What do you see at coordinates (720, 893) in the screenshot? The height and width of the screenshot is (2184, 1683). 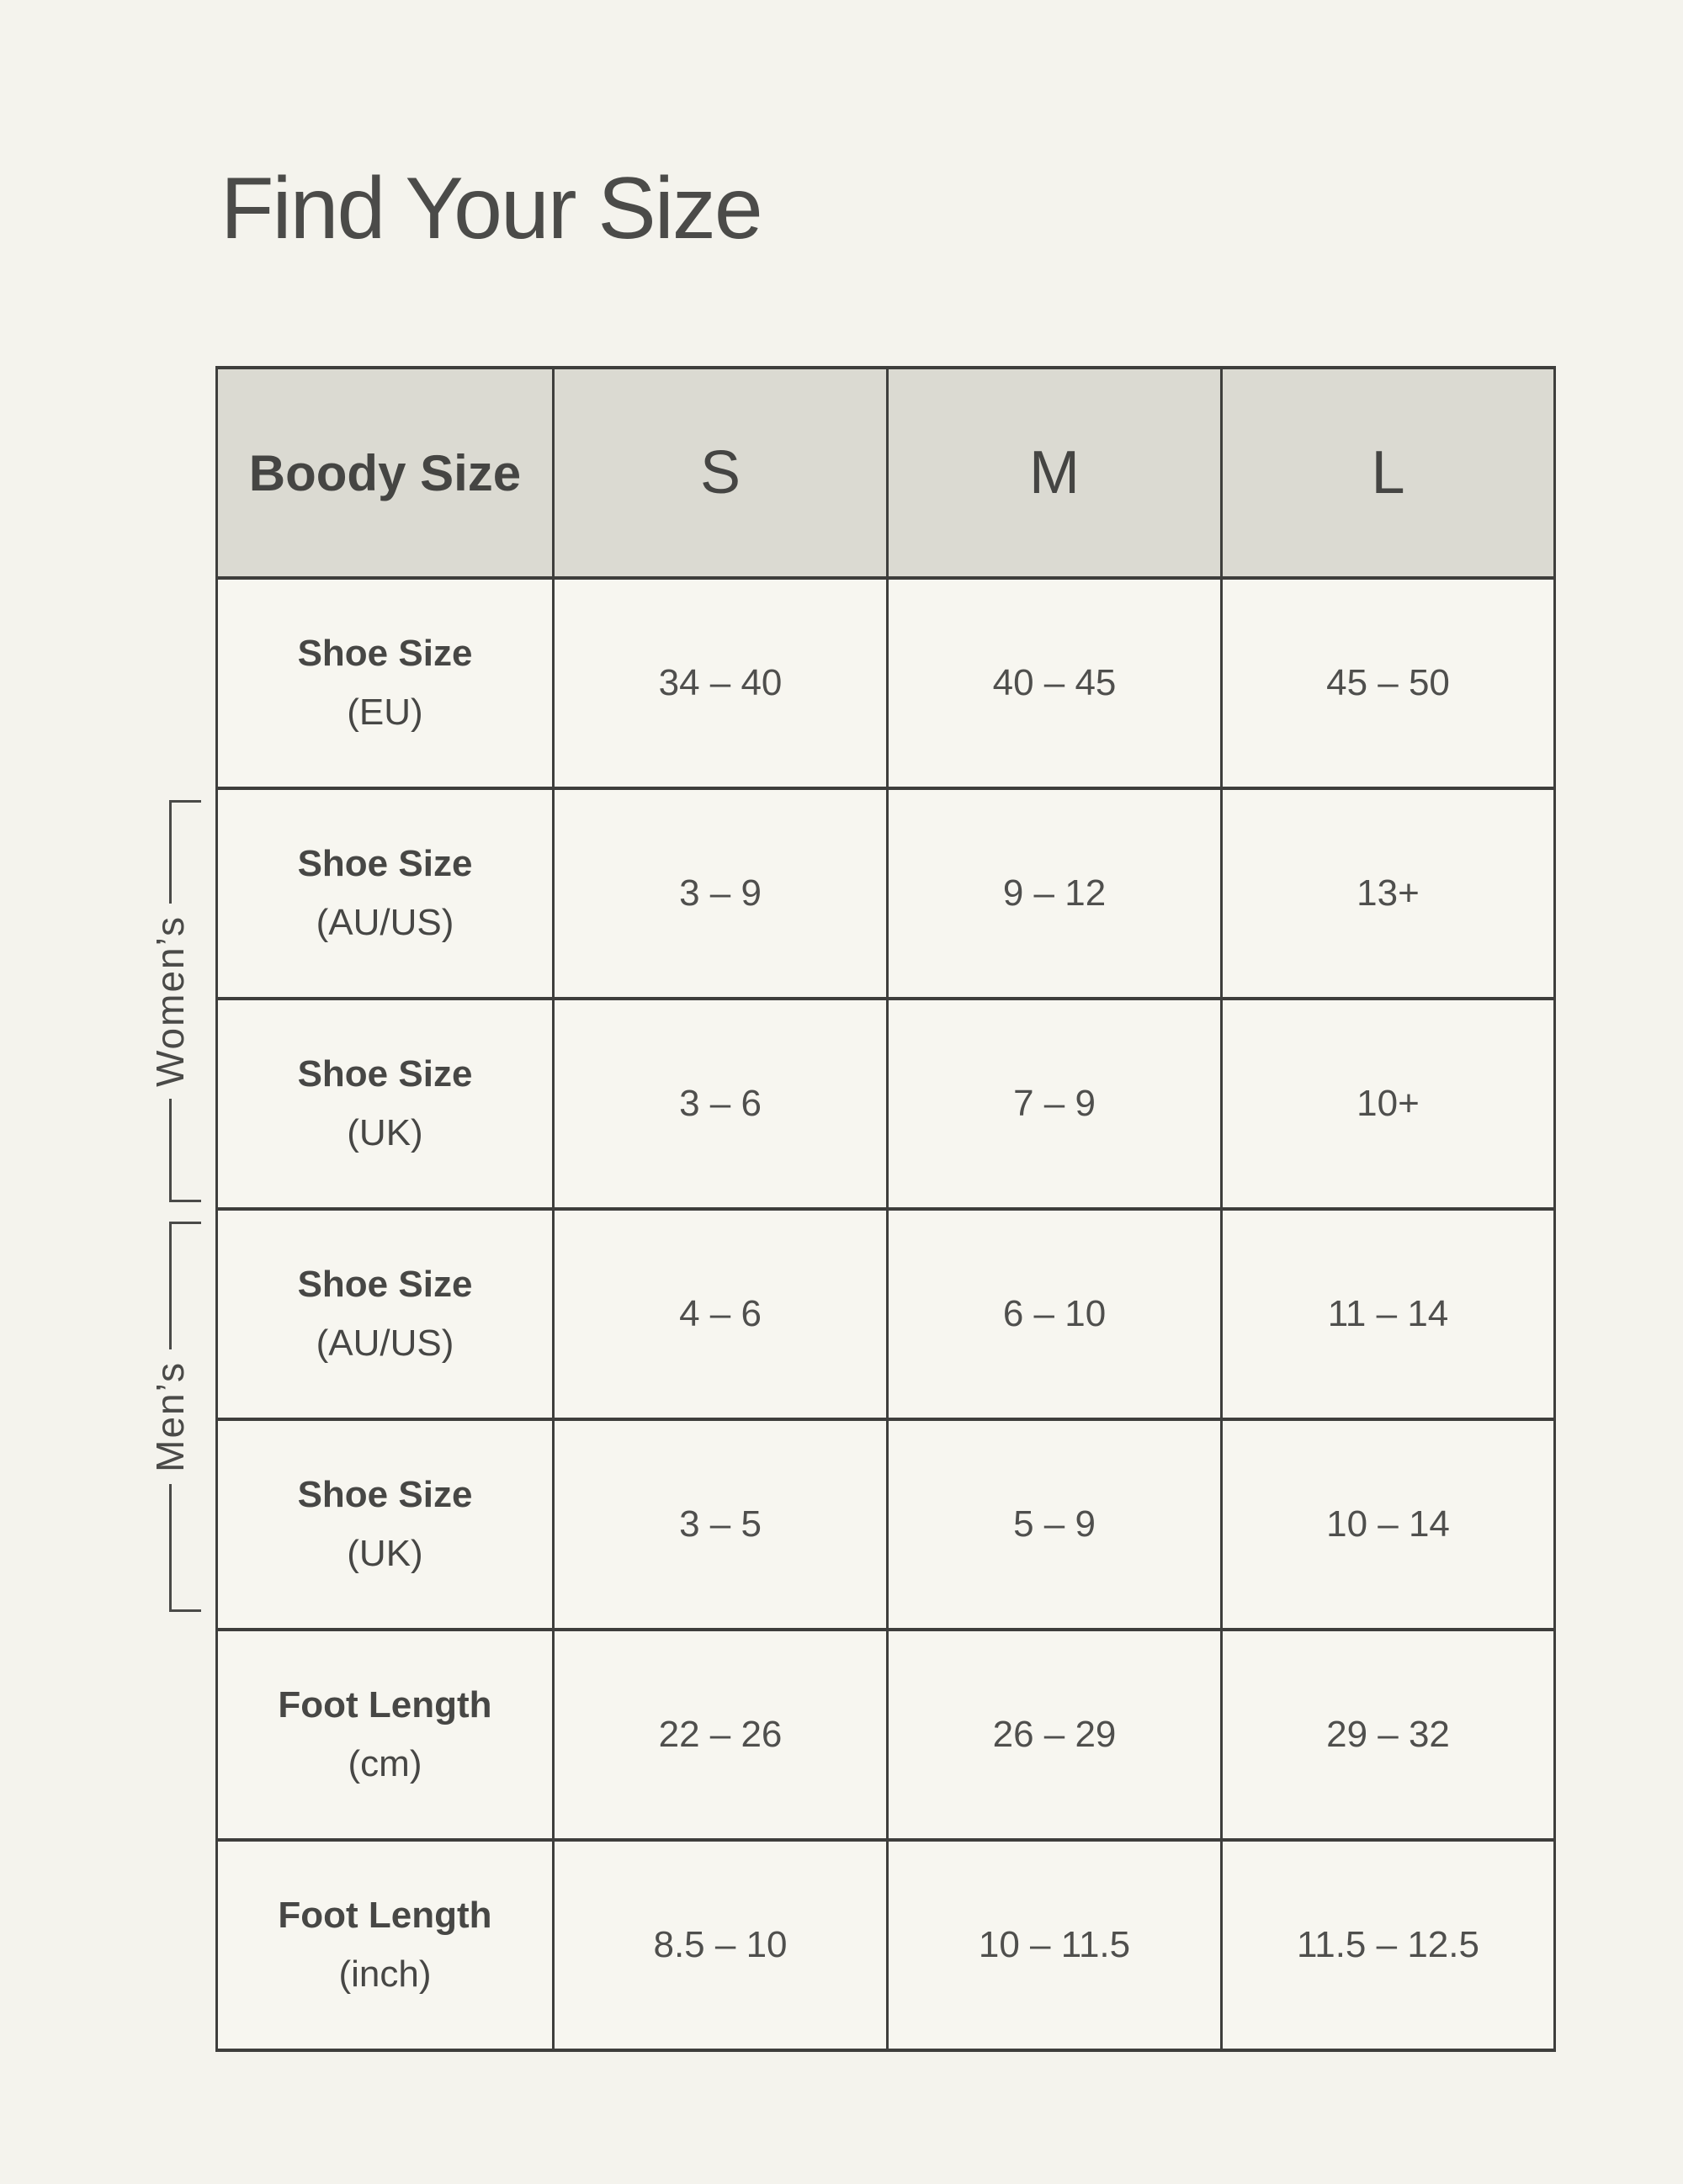 I see `cell-value: 3 – 9` at bounding box center [720, 893].